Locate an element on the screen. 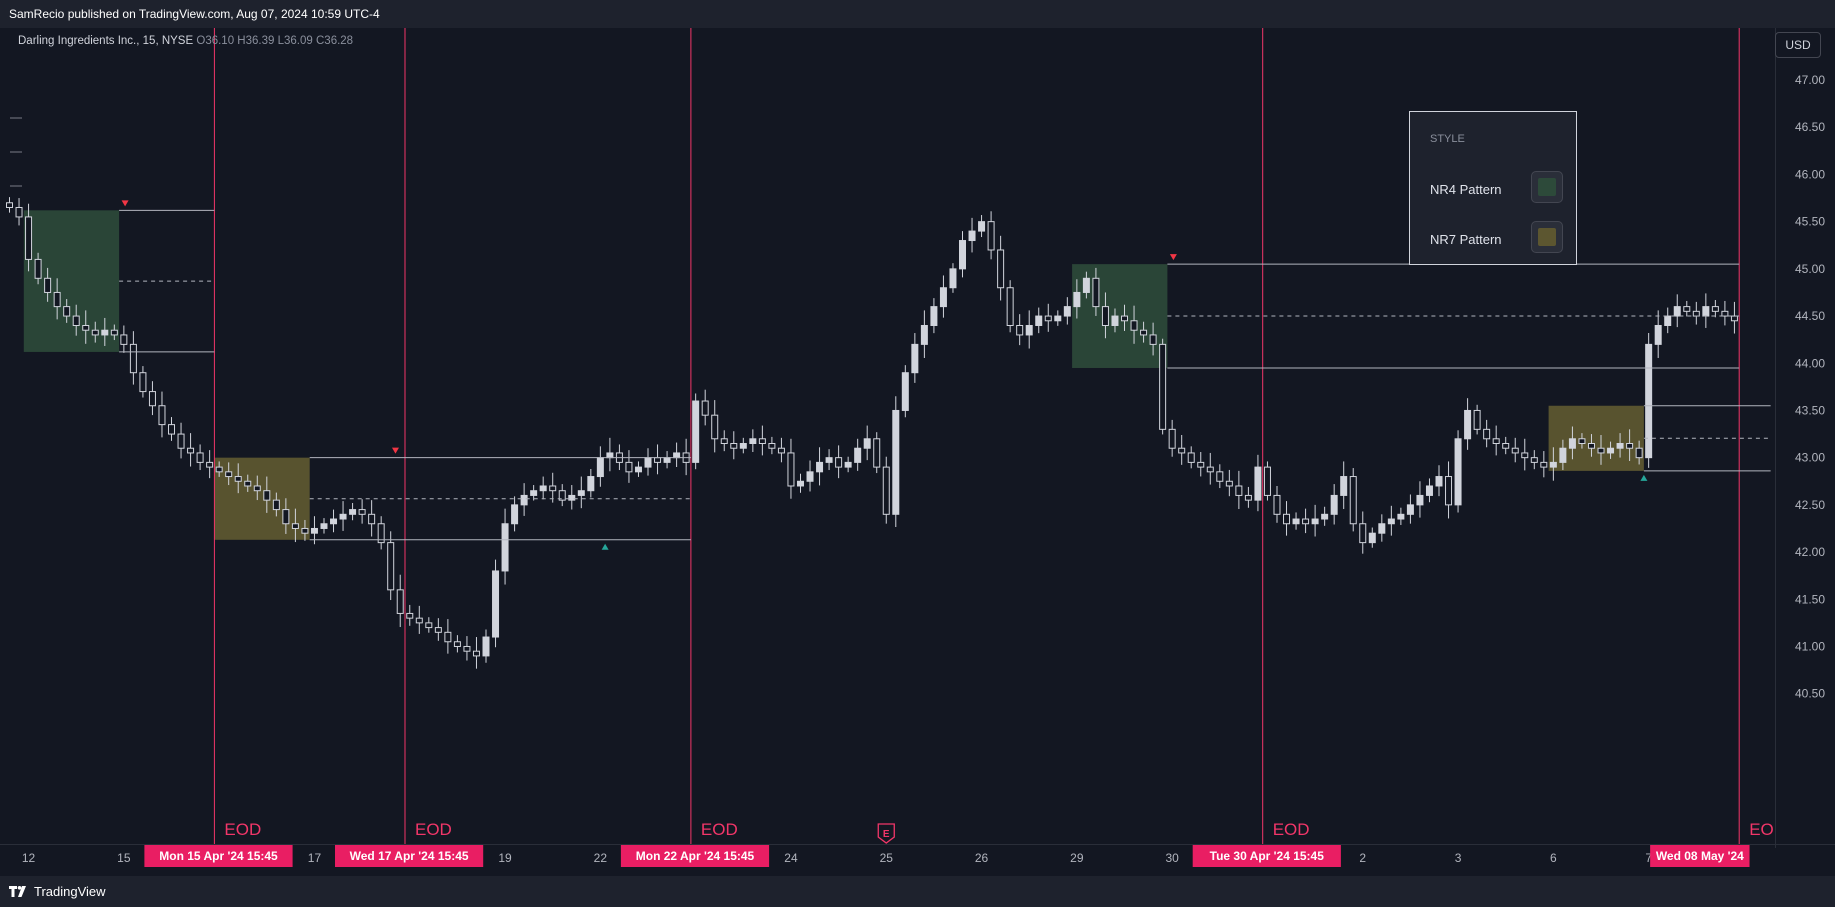 This screenshot has width=1835, height=907. brand-label: TradingView is located at coordinates (70, 891).